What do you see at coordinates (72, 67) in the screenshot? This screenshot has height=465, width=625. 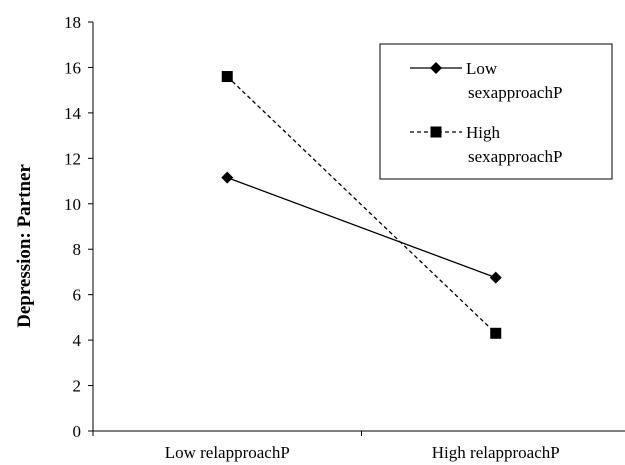 I see `y-tick-label: 16` at bounding box center [72, 67].